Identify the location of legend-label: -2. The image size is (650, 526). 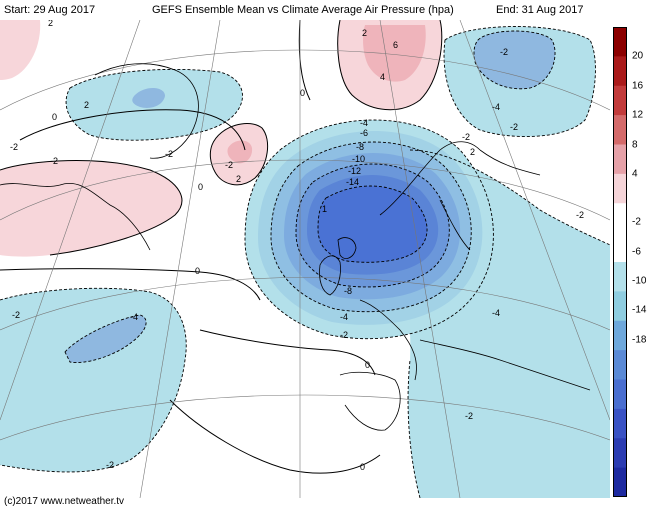
(636, 222).